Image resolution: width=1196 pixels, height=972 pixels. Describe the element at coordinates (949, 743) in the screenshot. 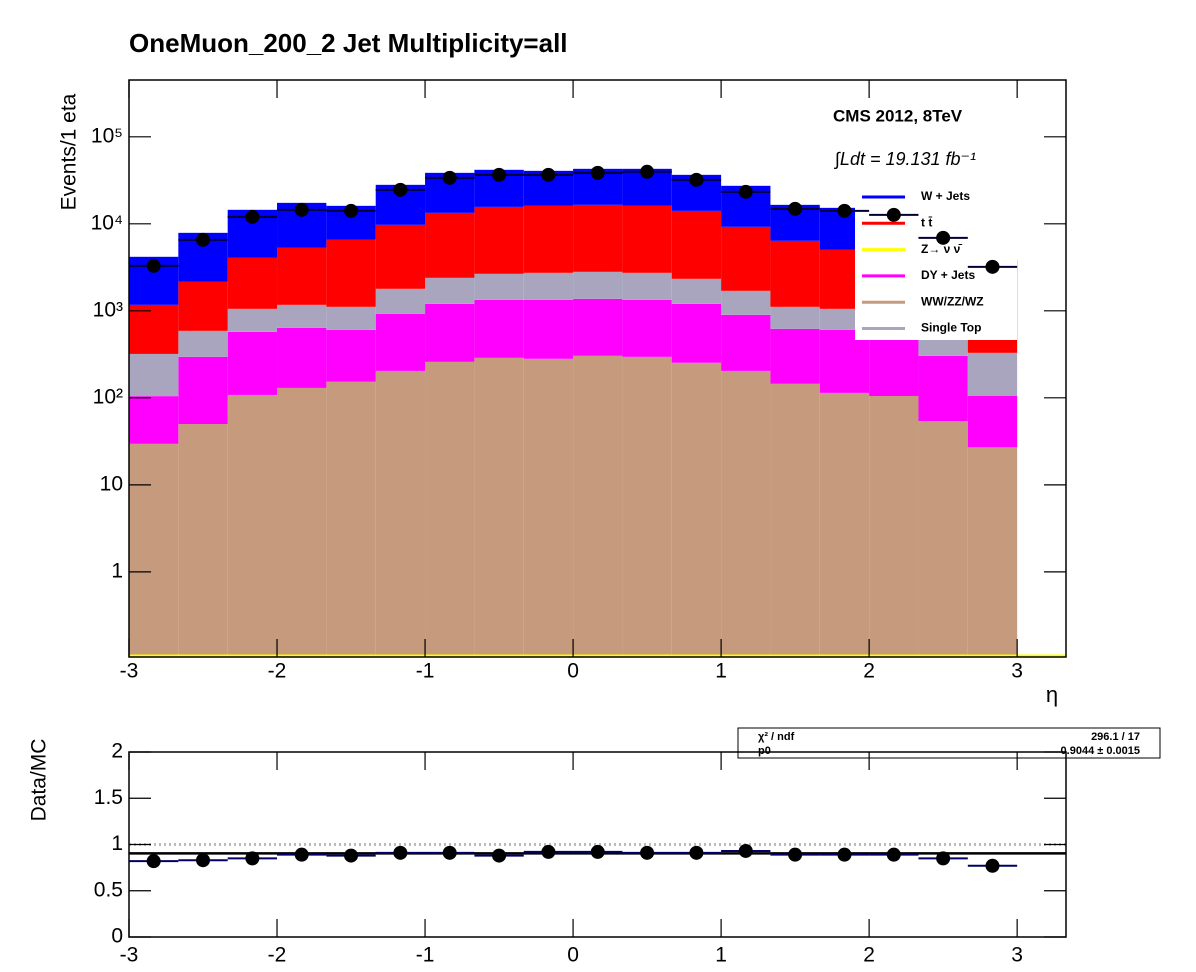

I see `fit-box` at that location.